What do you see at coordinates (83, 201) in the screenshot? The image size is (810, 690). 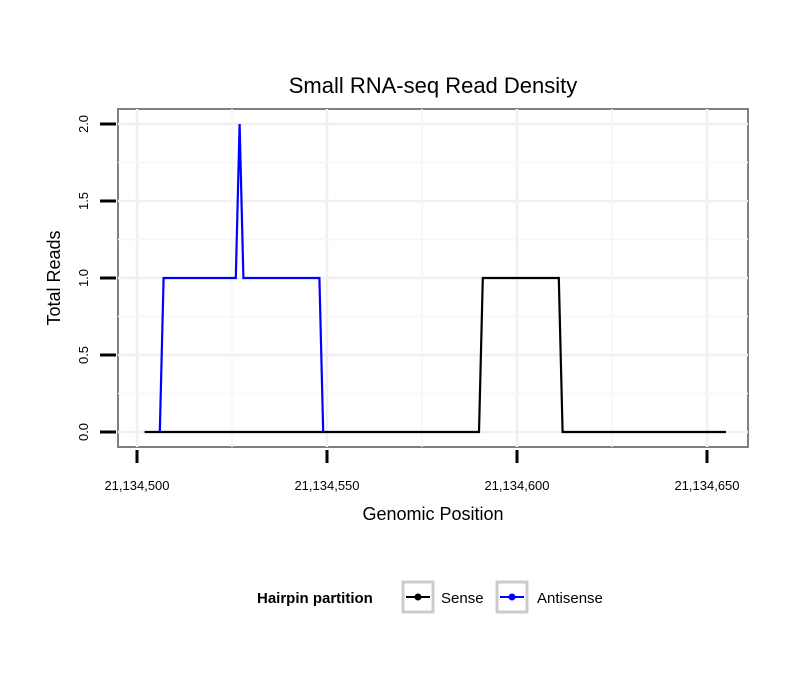 I see `y-tick-label: 1.5` at bounding box center [83, 201].